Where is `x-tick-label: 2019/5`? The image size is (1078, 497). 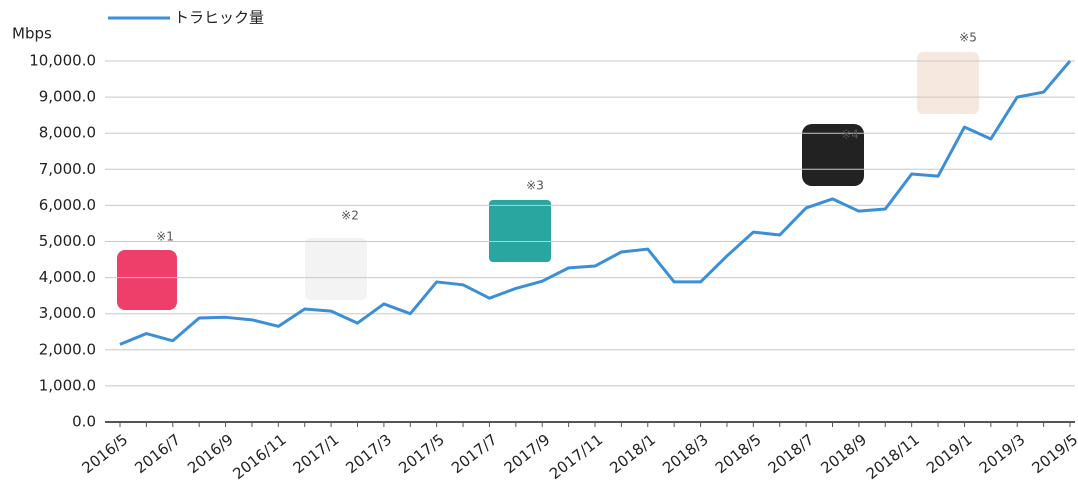
x-tick-label: 2019/5 is located at coordinates (1053, 454).